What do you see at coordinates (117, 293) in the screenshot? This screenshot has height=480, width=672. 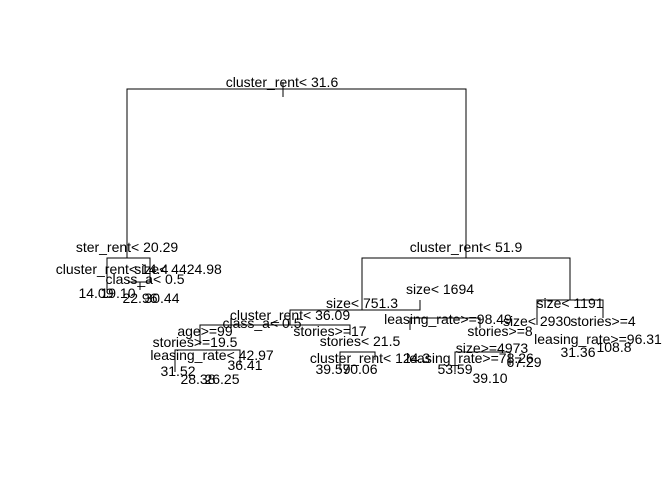 I see `leaf-label: 19.10` at bounding box center [117, 293].